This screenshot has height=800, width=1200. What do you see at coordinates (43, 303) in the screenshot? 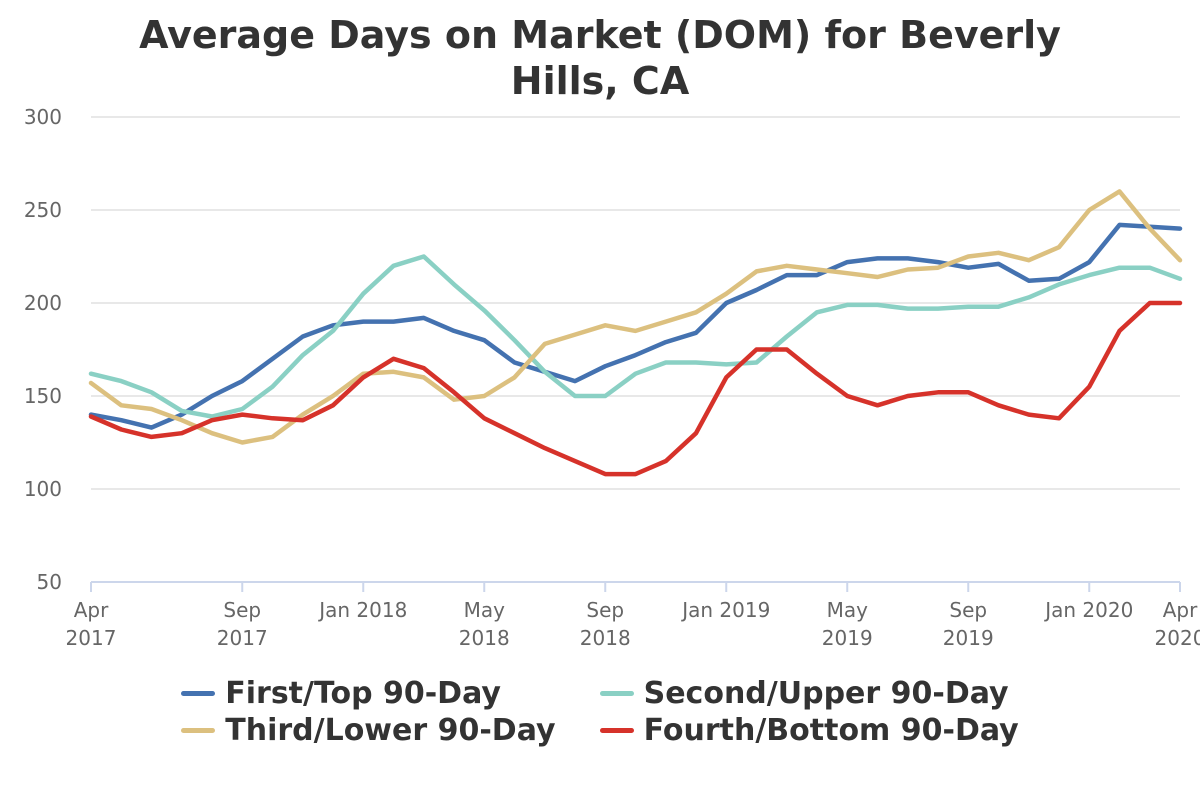
I see `y-tick-label: 200` at bounding box center [43, 303].